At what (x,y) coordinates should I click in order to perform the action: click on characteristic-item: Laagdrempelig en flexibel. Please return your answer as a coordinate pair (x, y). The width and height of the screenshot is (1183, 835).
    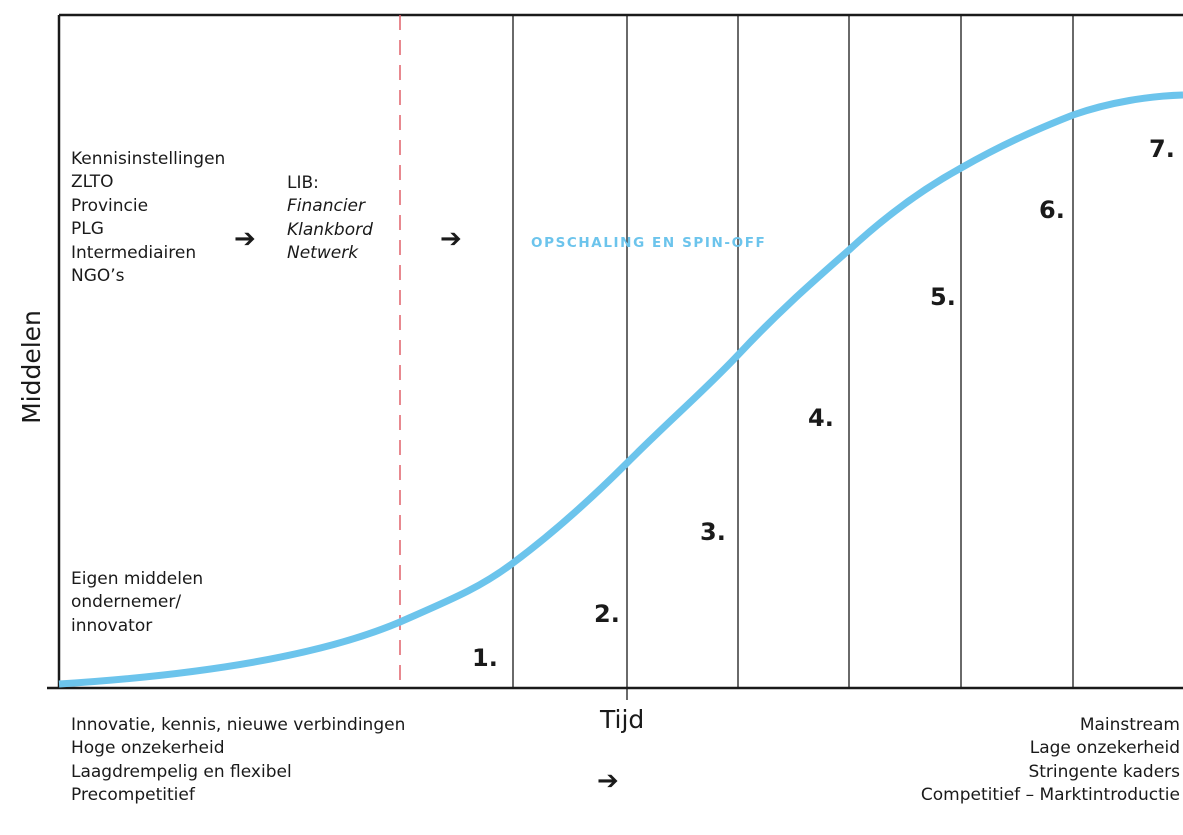
    Looking at the image, I should click on (181, 771).